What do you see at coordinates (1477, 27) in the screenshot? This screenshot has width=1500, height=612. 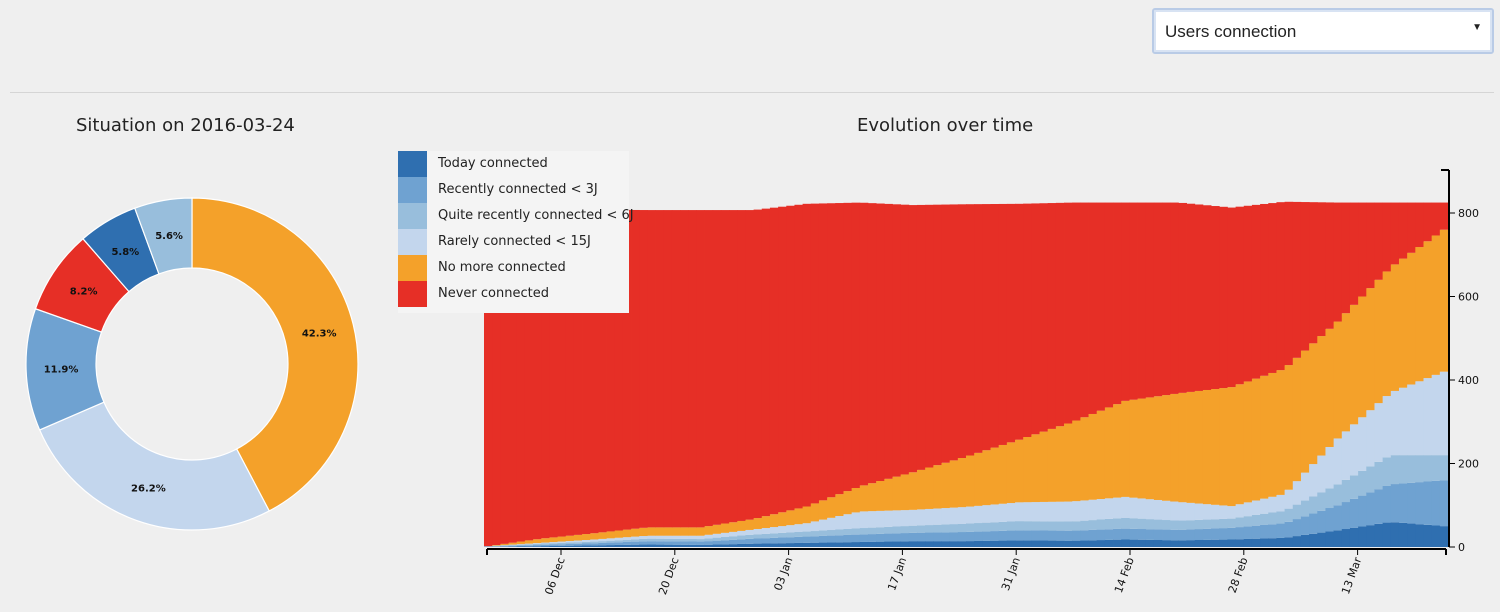 I see `caret-down-icon: ▼` at bounding box center [1477, 27].